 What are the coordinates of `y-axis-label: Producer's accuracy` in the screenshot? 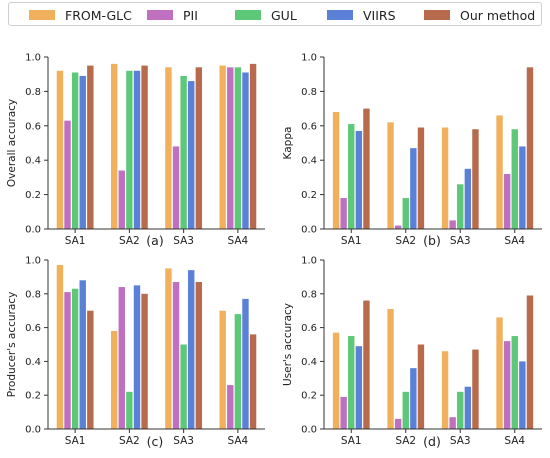 It's located at (12, 345).